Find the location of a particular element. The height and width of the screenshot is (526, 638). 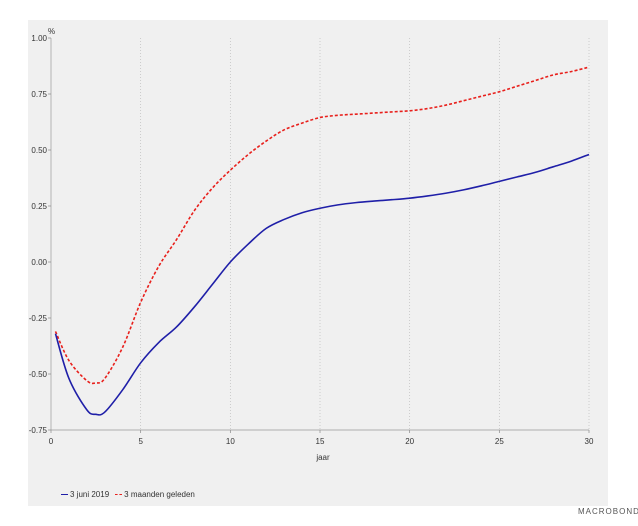

y-tick-label: -0.25 is located at coordinates (38, 318).